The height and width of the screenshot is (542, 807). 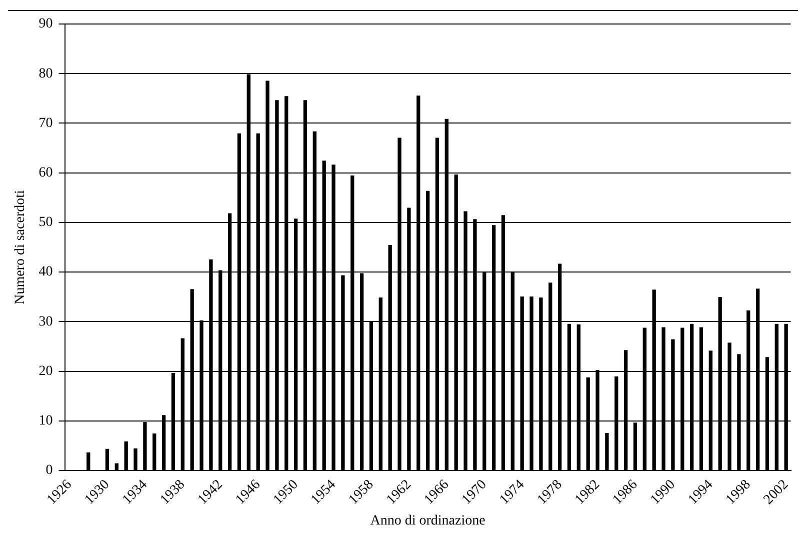 What do you see at coordinates (45, 371) in the screenshot?
I see `y-tick-label: 20` at bounding box center [45, 371].